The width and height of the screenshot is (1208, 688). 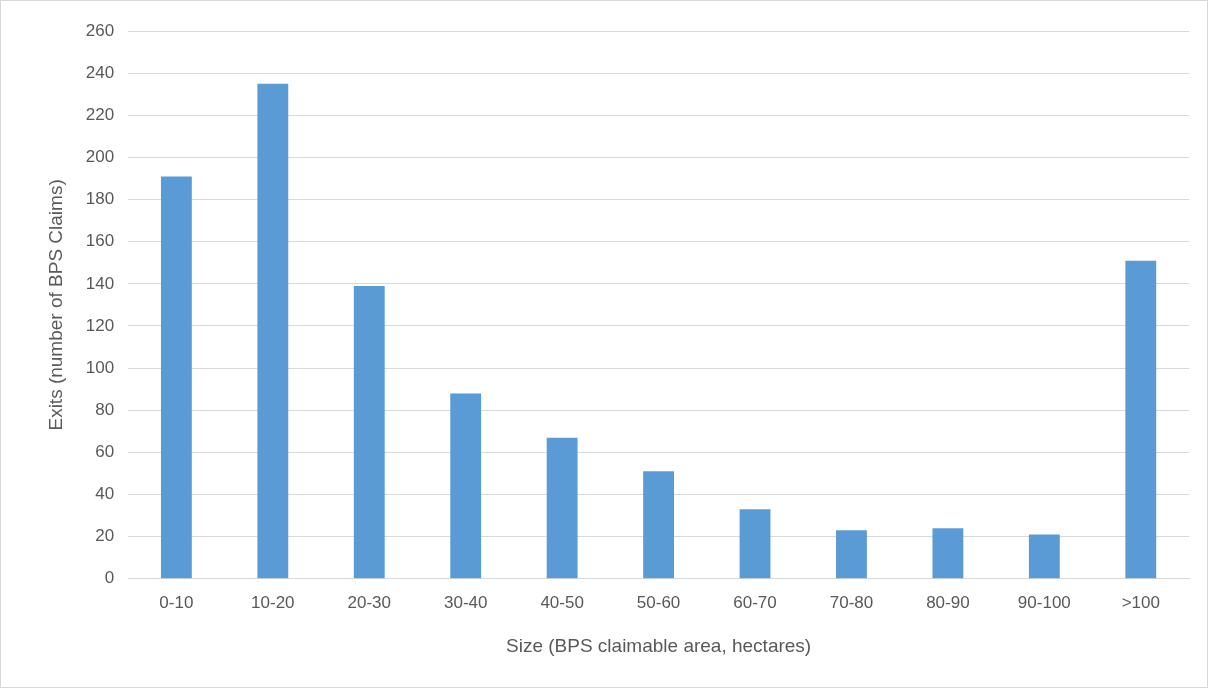 What do you see at coordinates (100, 241) in the screenshot?
I see `y-tick-label: 160` at bounding box center [100, 241].